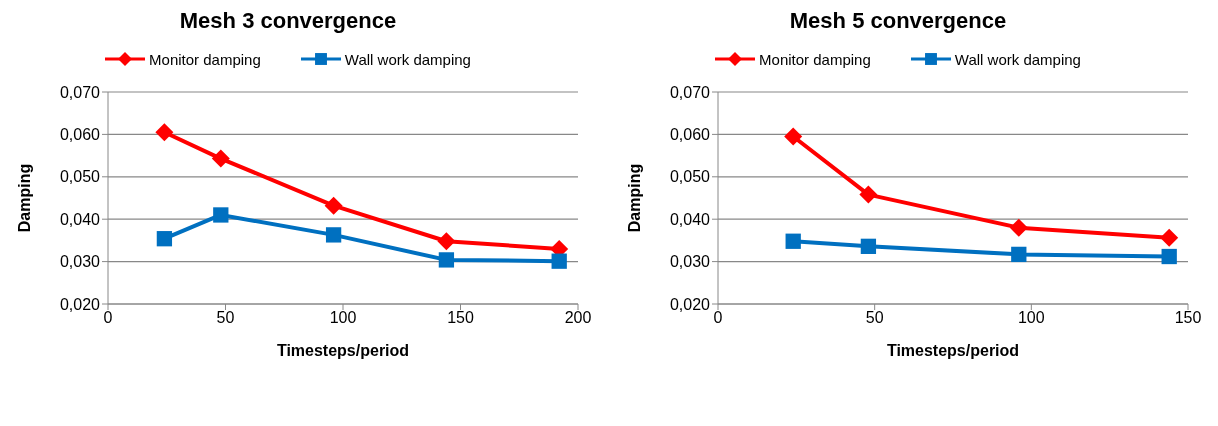 The width and height of the screenshot is (1218, 426). What do you see at coordinates (578, 318) in the screenshot?
I see `x-tick-label: 200` at bounding box center [578, 318].